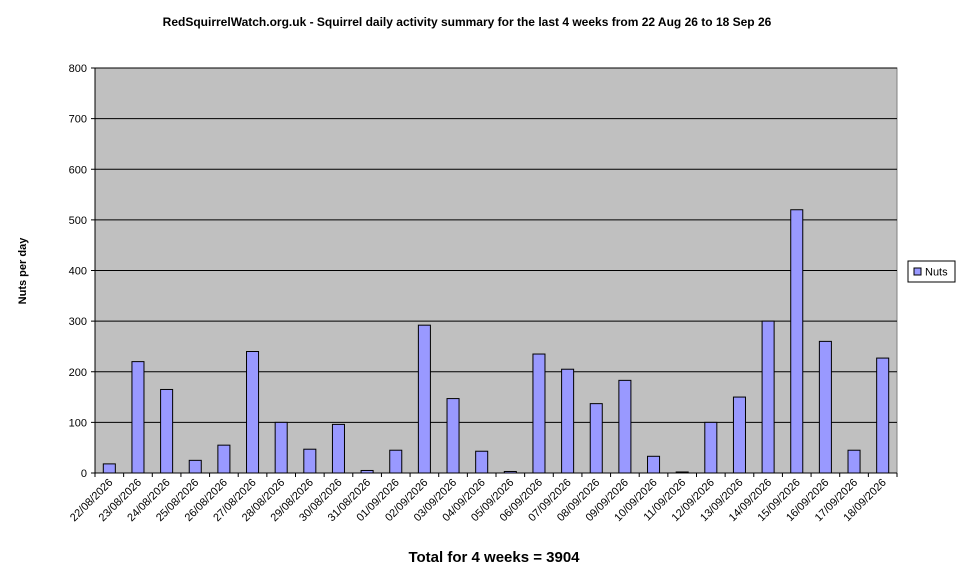  What do you see at coordinates (825, 407) in the screenshot?
I see `bar-16-09-2026` at bounding box center [825, 407].